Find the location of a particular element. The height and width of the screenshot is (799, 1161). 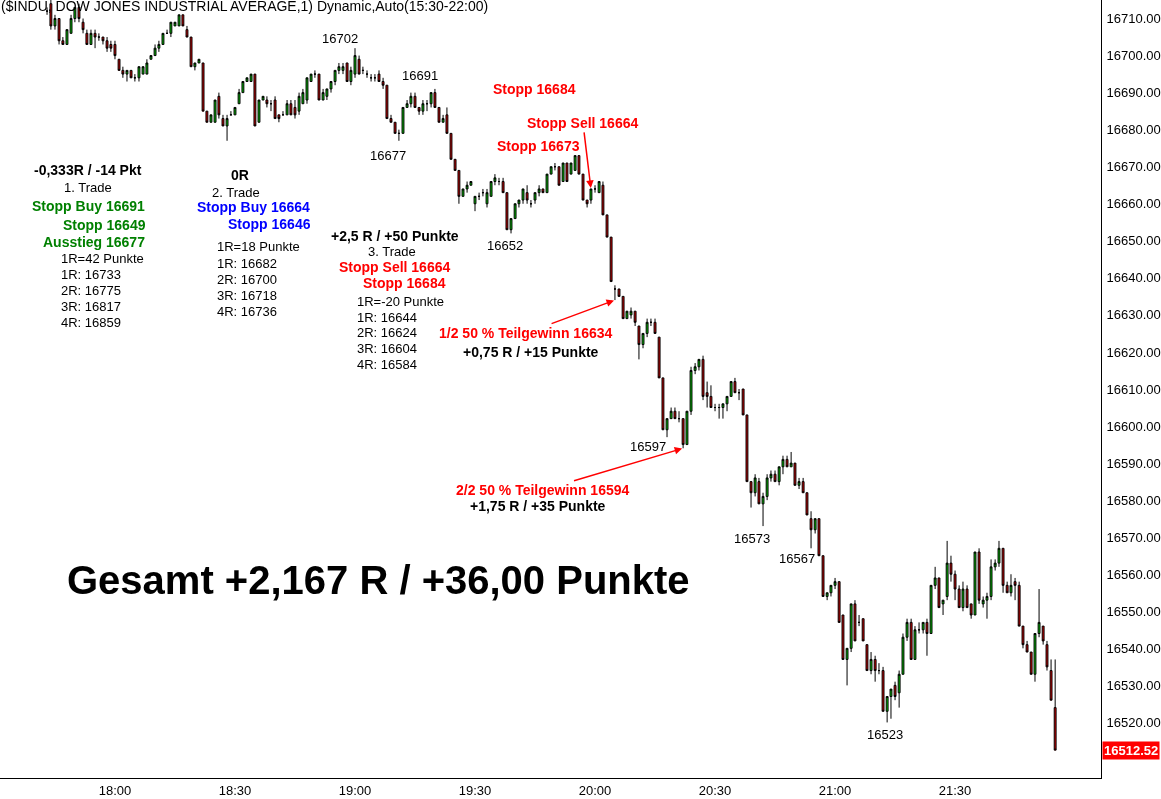

x-tick-label: 20:30 is located at coordinates (715, 790).